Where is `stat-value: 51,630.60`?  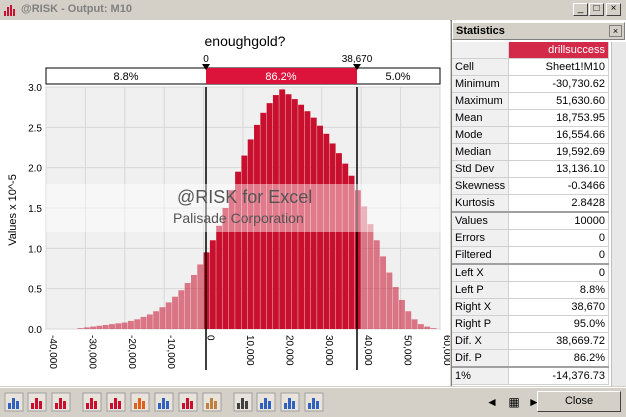 stat-value: 51,630.60 is located at coordinates (558, 101).